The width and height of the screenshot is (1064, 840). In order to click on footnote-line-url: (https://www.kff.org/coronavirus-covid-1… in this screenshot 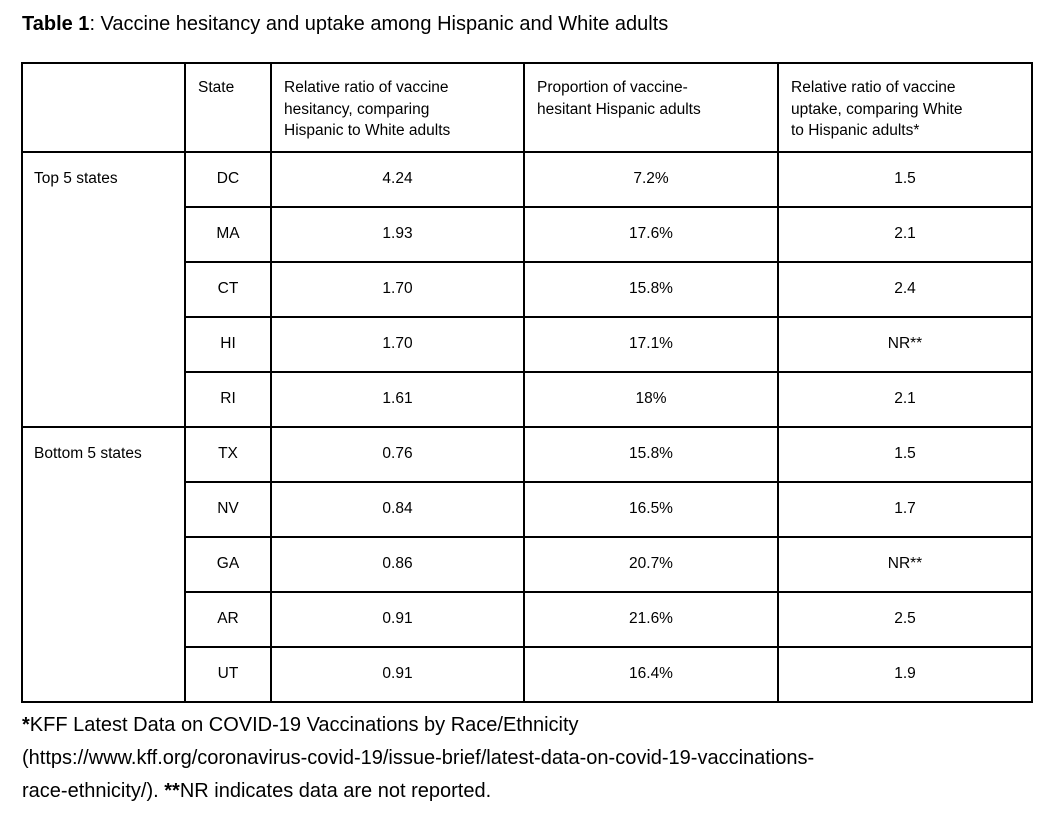, I will do `click(532, 758)`.